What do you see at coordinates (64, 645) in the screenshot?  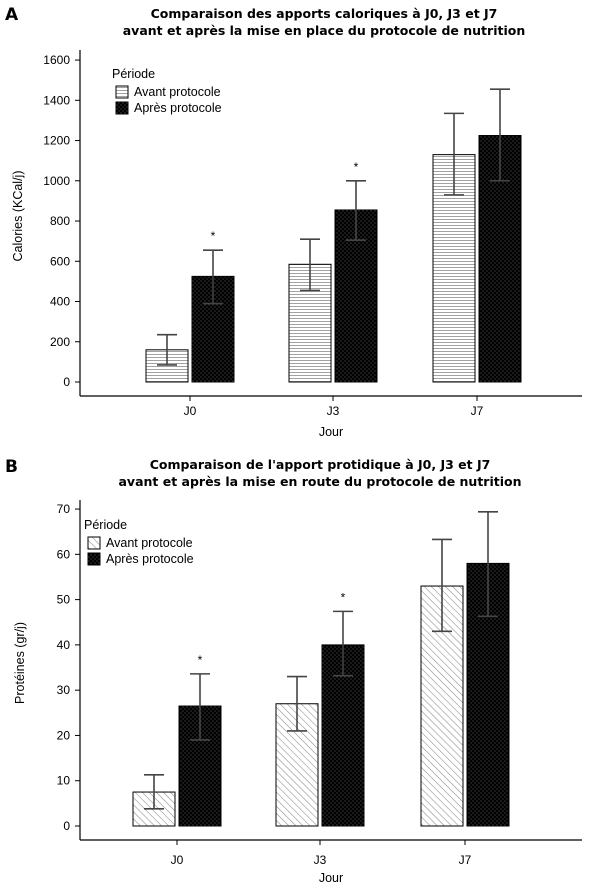 I see `y-tick-label: 40` at bounding box center [64, 645].